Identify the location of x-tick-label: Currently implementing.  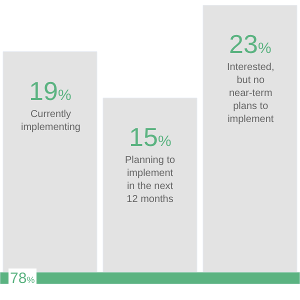
(50, 121).